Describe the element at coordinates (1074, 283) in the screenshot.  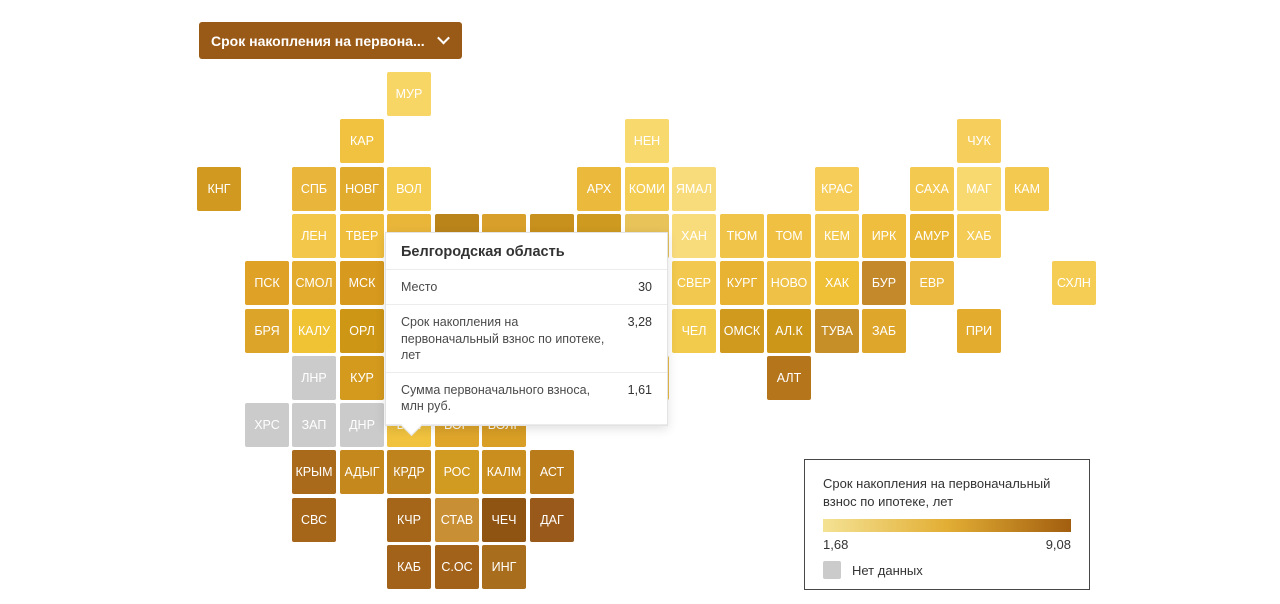
I see `map-tile-СХЛН: СХЛН` at that location.